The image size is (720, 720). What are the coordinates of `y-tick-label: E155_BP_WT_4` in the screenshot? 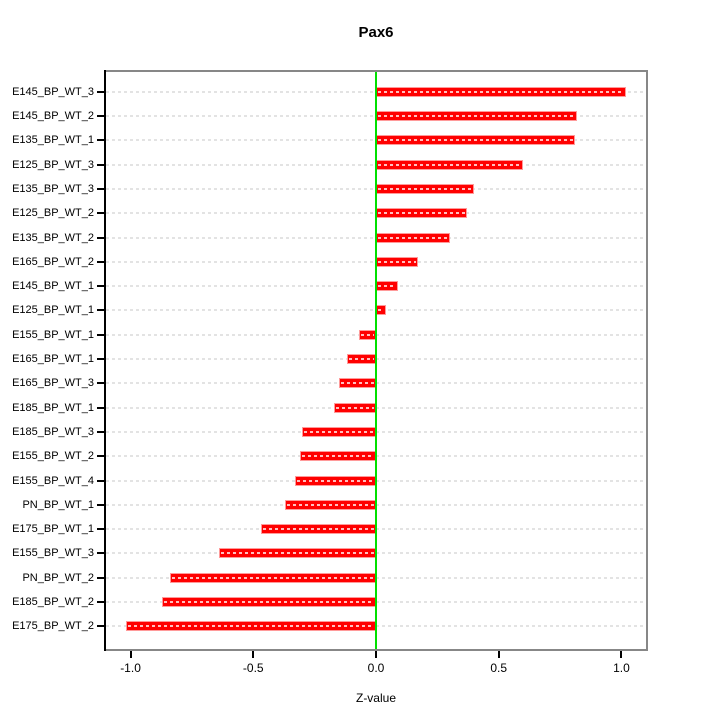 It's located at (53, 480).